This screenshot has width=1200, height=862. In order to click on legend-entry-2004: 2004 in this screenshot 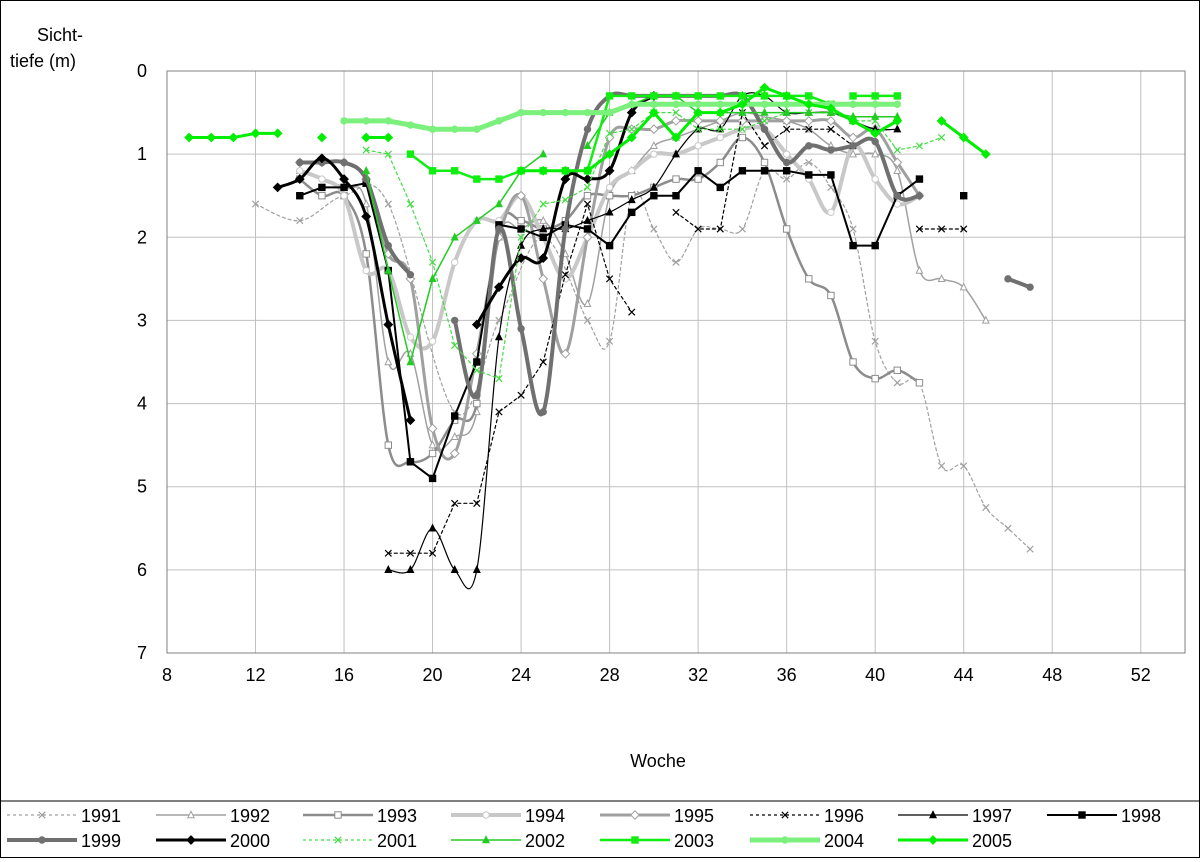, I will do `click(807, 841)`.